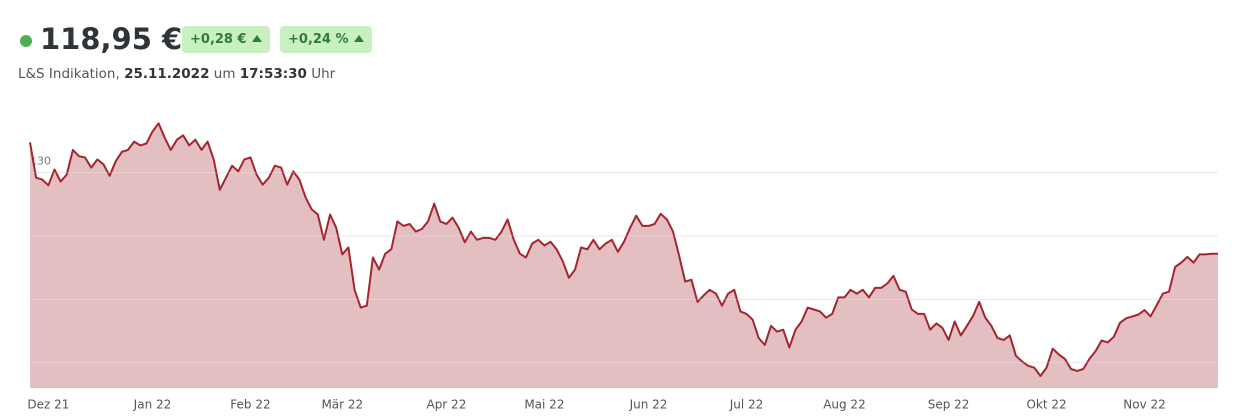 The image size is (1245, 419). I want to click on x-tick-label: Jan 22, so click(152, 405).